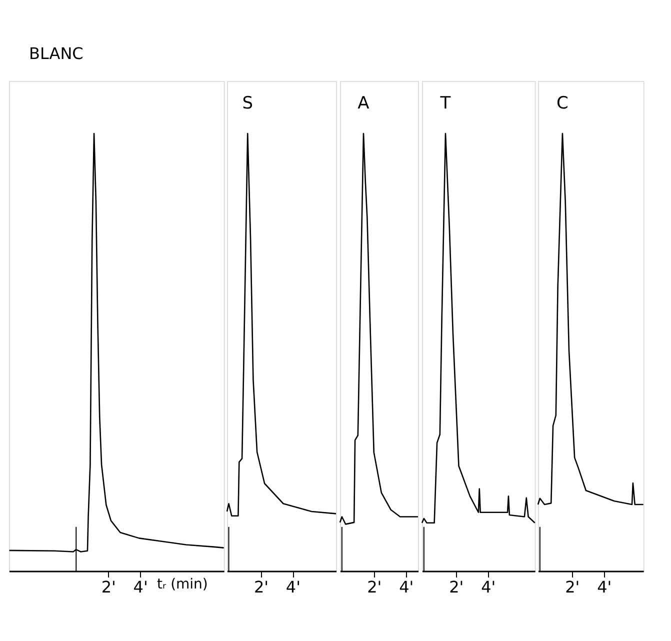 Image resolution: width=671 pixels, height=641 pixels. I want to click on annotation: C, so click(562, 104).